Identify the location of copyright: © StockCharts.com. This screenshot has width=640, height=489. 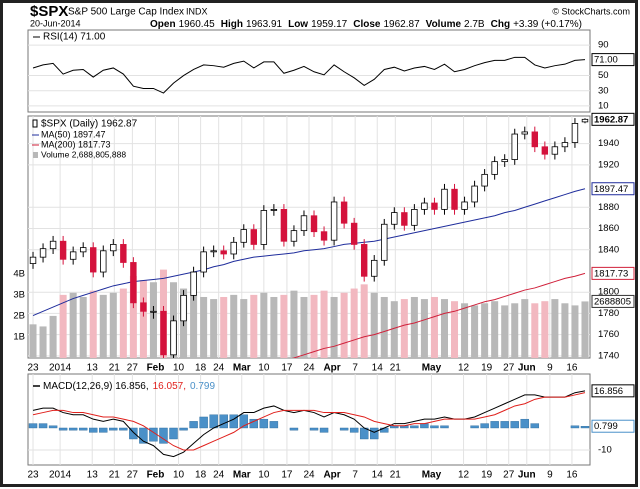
(591, 11).